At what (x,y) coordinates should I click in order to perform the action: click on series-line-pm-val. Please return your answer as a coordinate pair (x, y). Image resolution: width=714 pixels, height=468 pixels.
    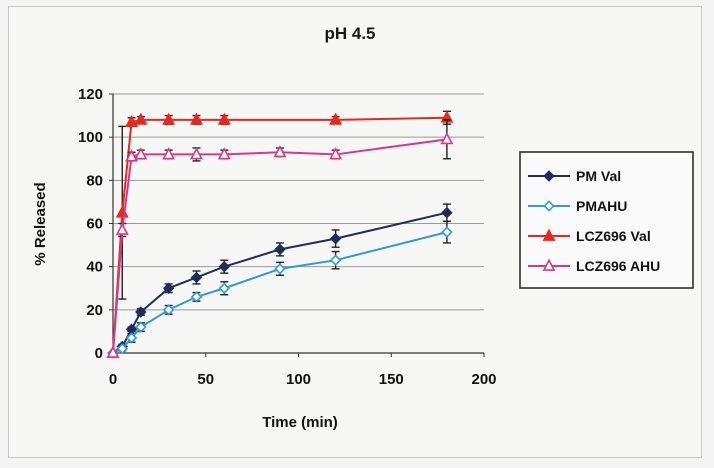
    Looking at the image, I should click on (280, 282).